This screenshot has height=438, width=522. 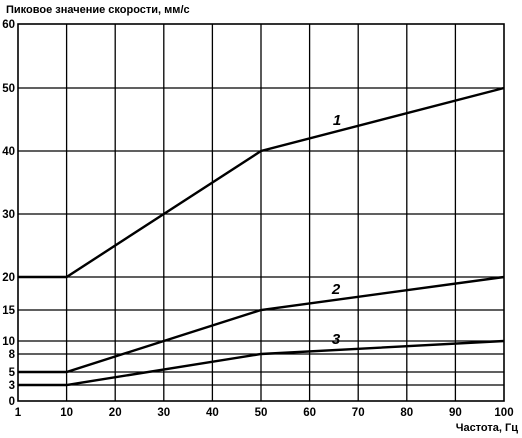 I want to click on x-tick-label: 90, so click(x=455, y=413).